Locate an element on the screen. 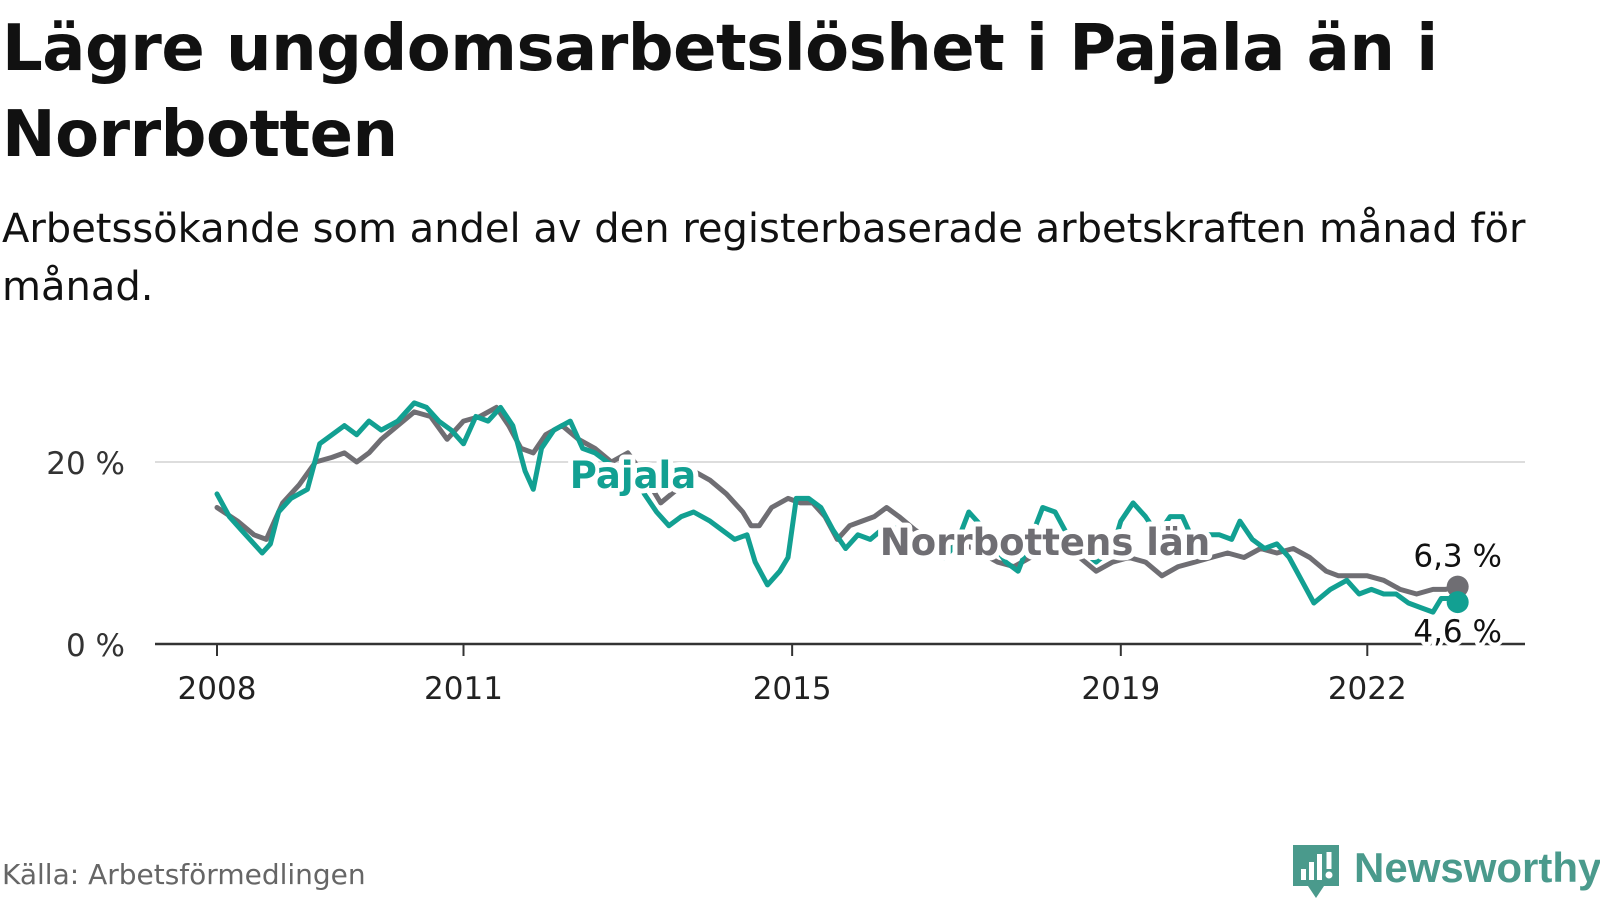 This screenshot has height=900, width=1600. y-tick-label: 0 % is located at coordinates (95, 646).